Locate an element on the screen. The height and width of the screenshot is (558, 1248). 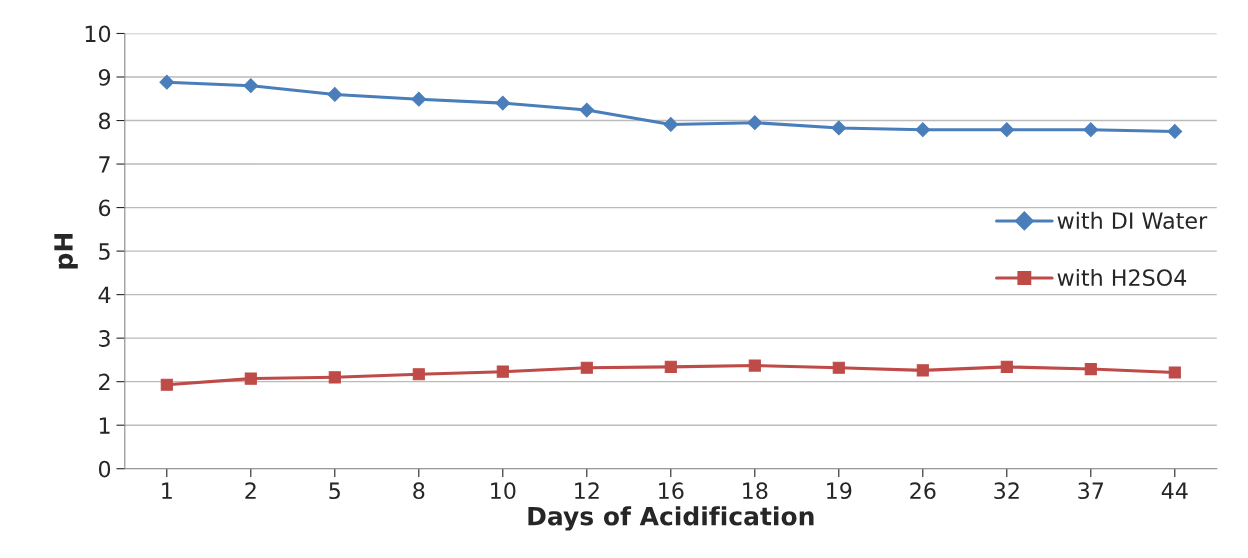
y-tick-label: 4 is located at coordinates (104, 295).